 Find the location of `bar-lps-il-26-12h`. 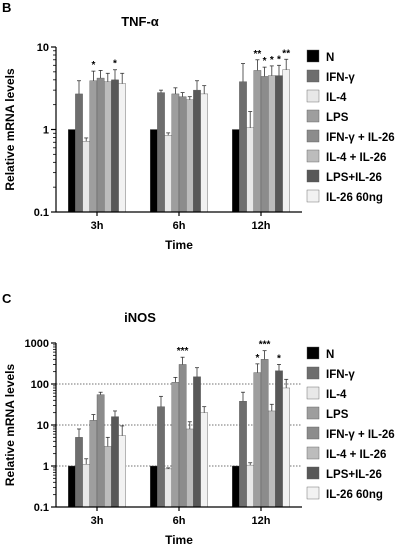

bar-lps-il-26-12h is located at coordinates (279, 144).